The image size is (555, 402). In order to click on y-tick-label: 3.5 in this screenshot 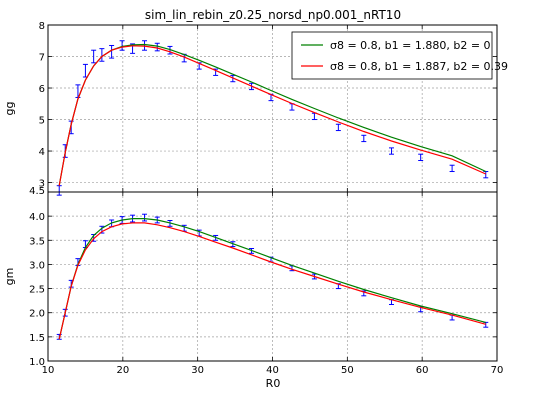, I will do `click(37, 241)`.